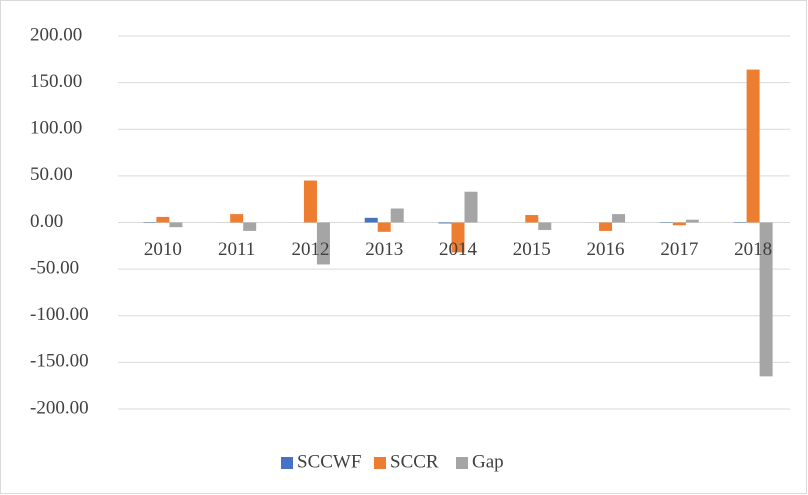  What do you see at coordinates (56, 34) in the screenshot?
I see `y-tick-label: 200.00` at bounding box center [56, 34].